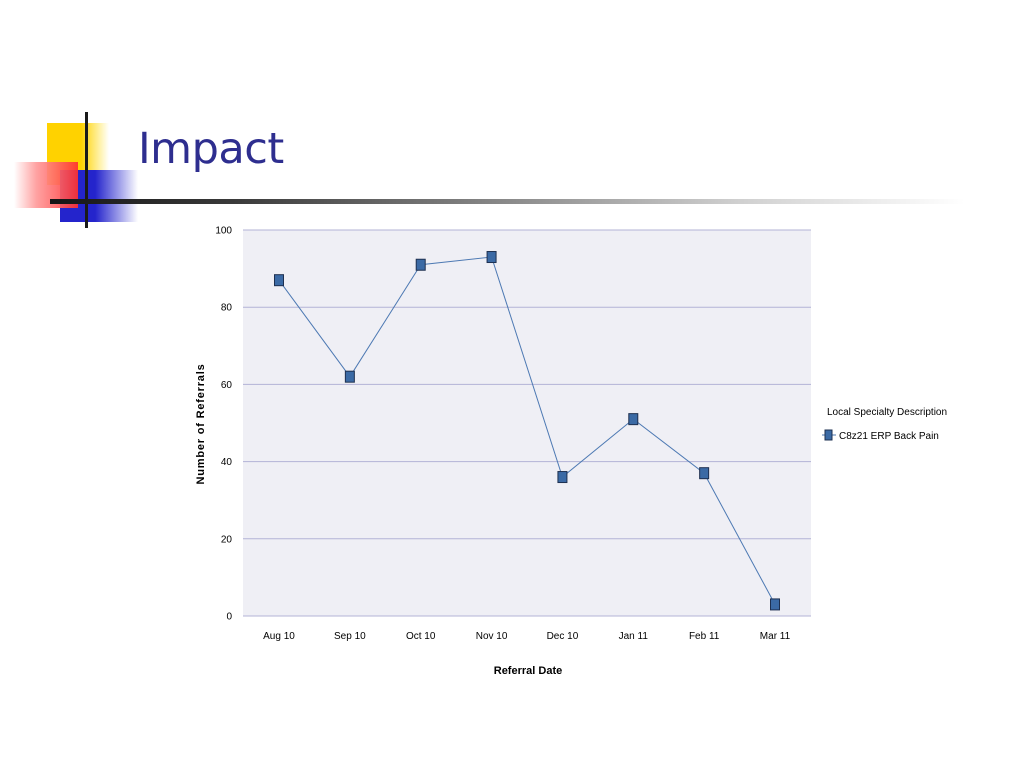 Image resolution: width=1024 pixels, height=768 pixels. Describe the element at coordinates (227, 308) in the screenshot. I see `y-tick-label: 80` at that location.